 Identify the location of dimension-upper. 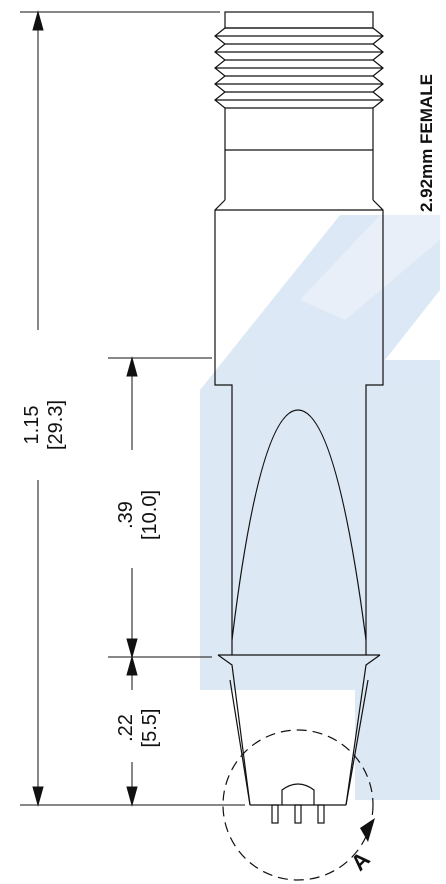
(160, 507).